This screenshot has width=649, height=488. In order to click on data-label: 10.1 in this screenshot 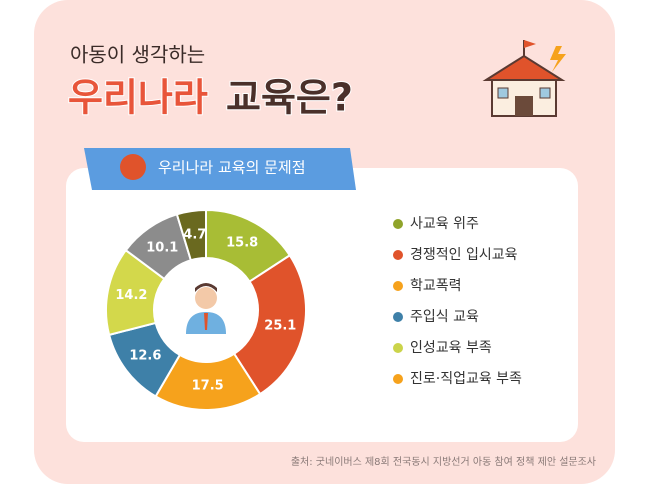, I will do `click(162, 247)`.